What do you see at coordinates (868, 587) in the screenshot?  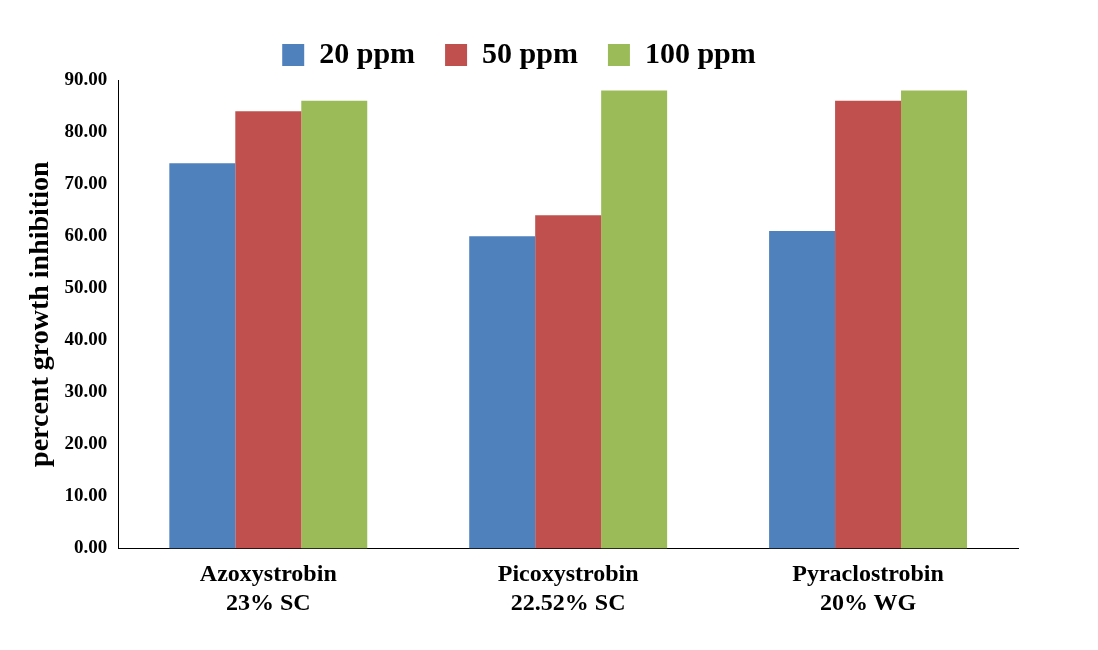 I see `x-tick-label: Pyraclostrobin 20% WG` at bounding box center [868, 587].